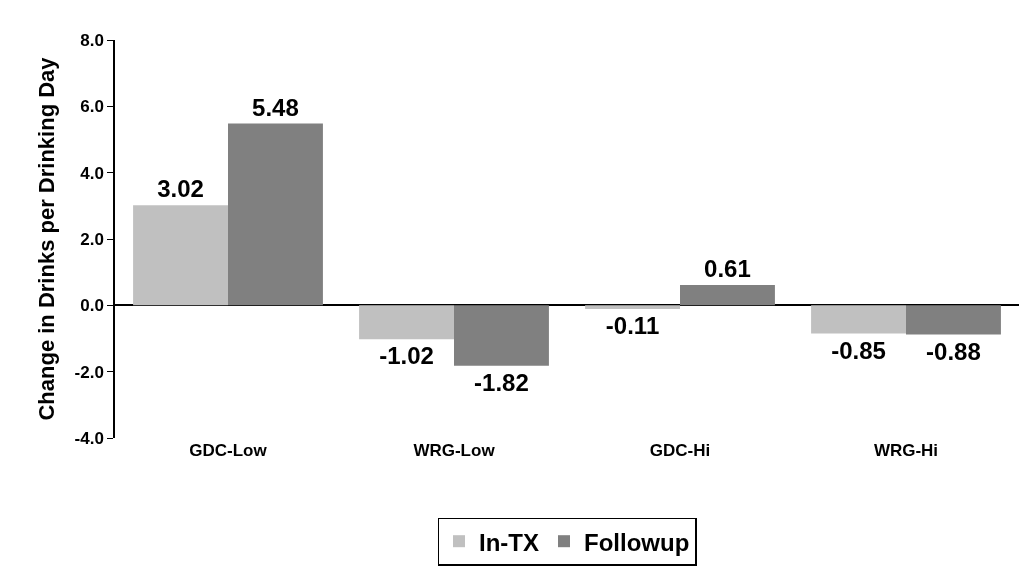  What do you see at coordinates (89, 438) in the screenshot?
I see `y-tick-label: -4.0` at bounding box center [89, 438].